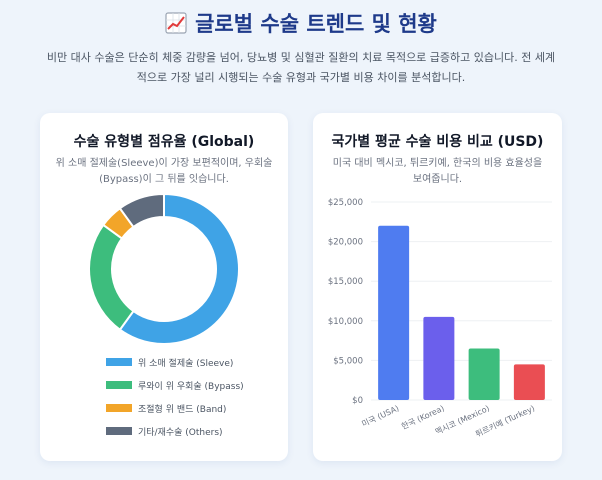  What do you see at coordinates (191, 386) in the screenshot?
I see `legend-label-2: 루와이 위 우회술 (Bypass)` at bounding box center [191, 386].